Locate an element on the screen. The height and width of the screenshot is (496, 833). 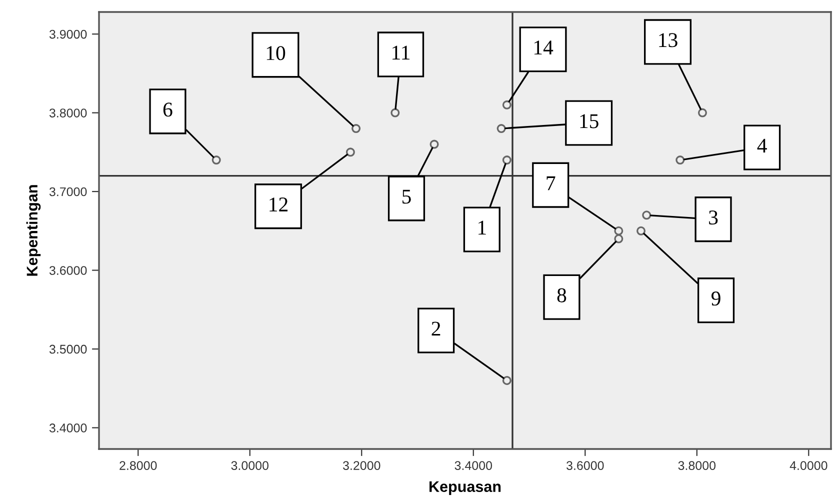
y-tick-label: 3.9000 is located at coordinates (68, 34).